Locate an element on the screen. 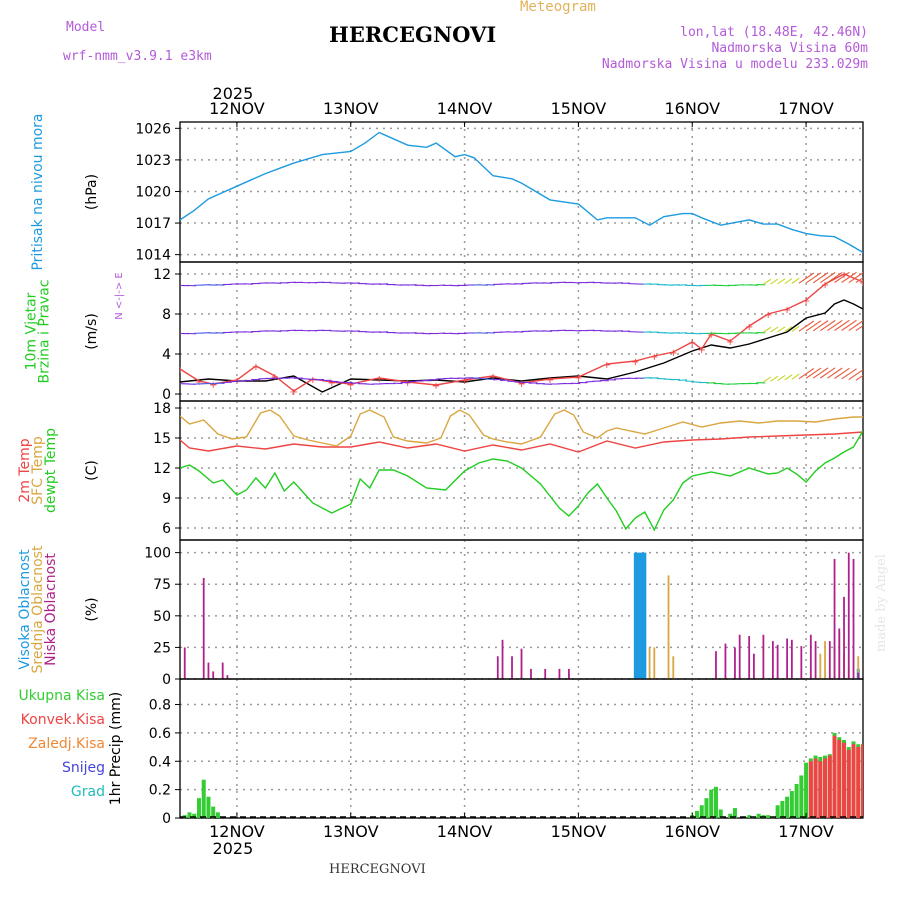 The image size is (900, 900). meteogram-label: Meteogram is located at coordinates (558, 7).